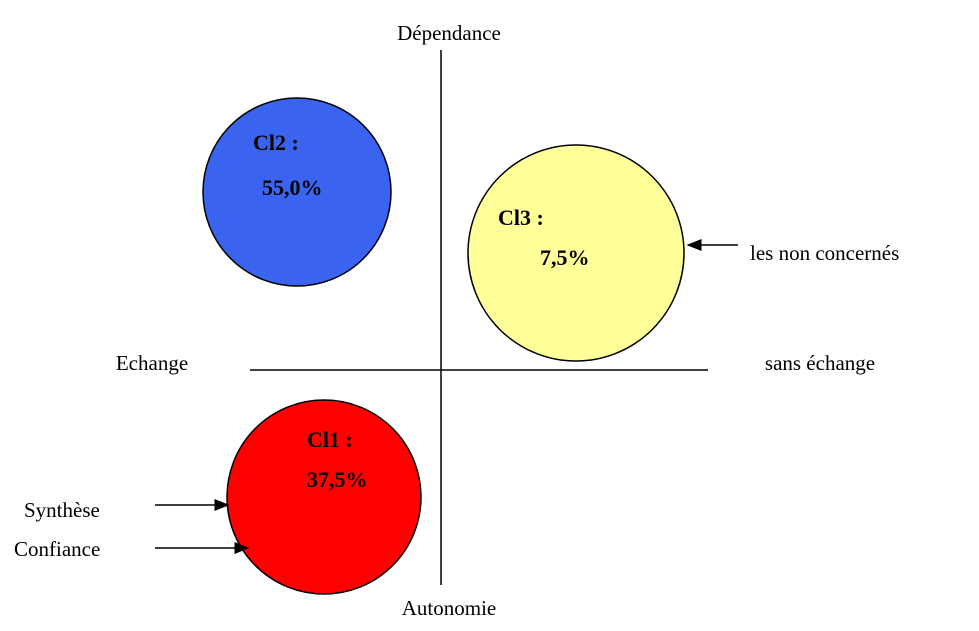 This screenshot has width=979, height=631. What do you see at coordinates (292, 187) in the screenshot?
I see `cluster-share: 55,0%` at bounding box center [292, 187].